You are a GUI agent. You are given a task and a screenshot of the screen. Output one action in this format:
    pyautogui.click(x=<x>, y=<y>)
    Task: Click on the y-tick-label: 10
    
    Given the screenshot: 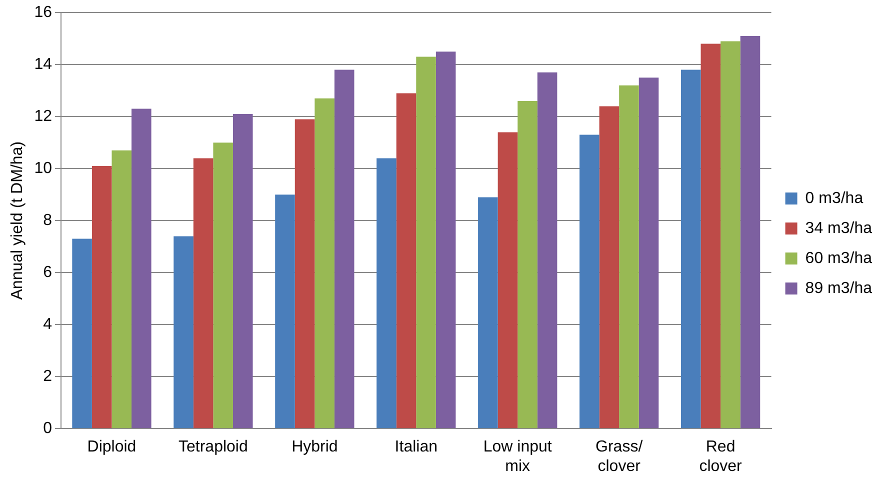 What is the action you would take?
    pyautogui.click(x=43, y=169)
    